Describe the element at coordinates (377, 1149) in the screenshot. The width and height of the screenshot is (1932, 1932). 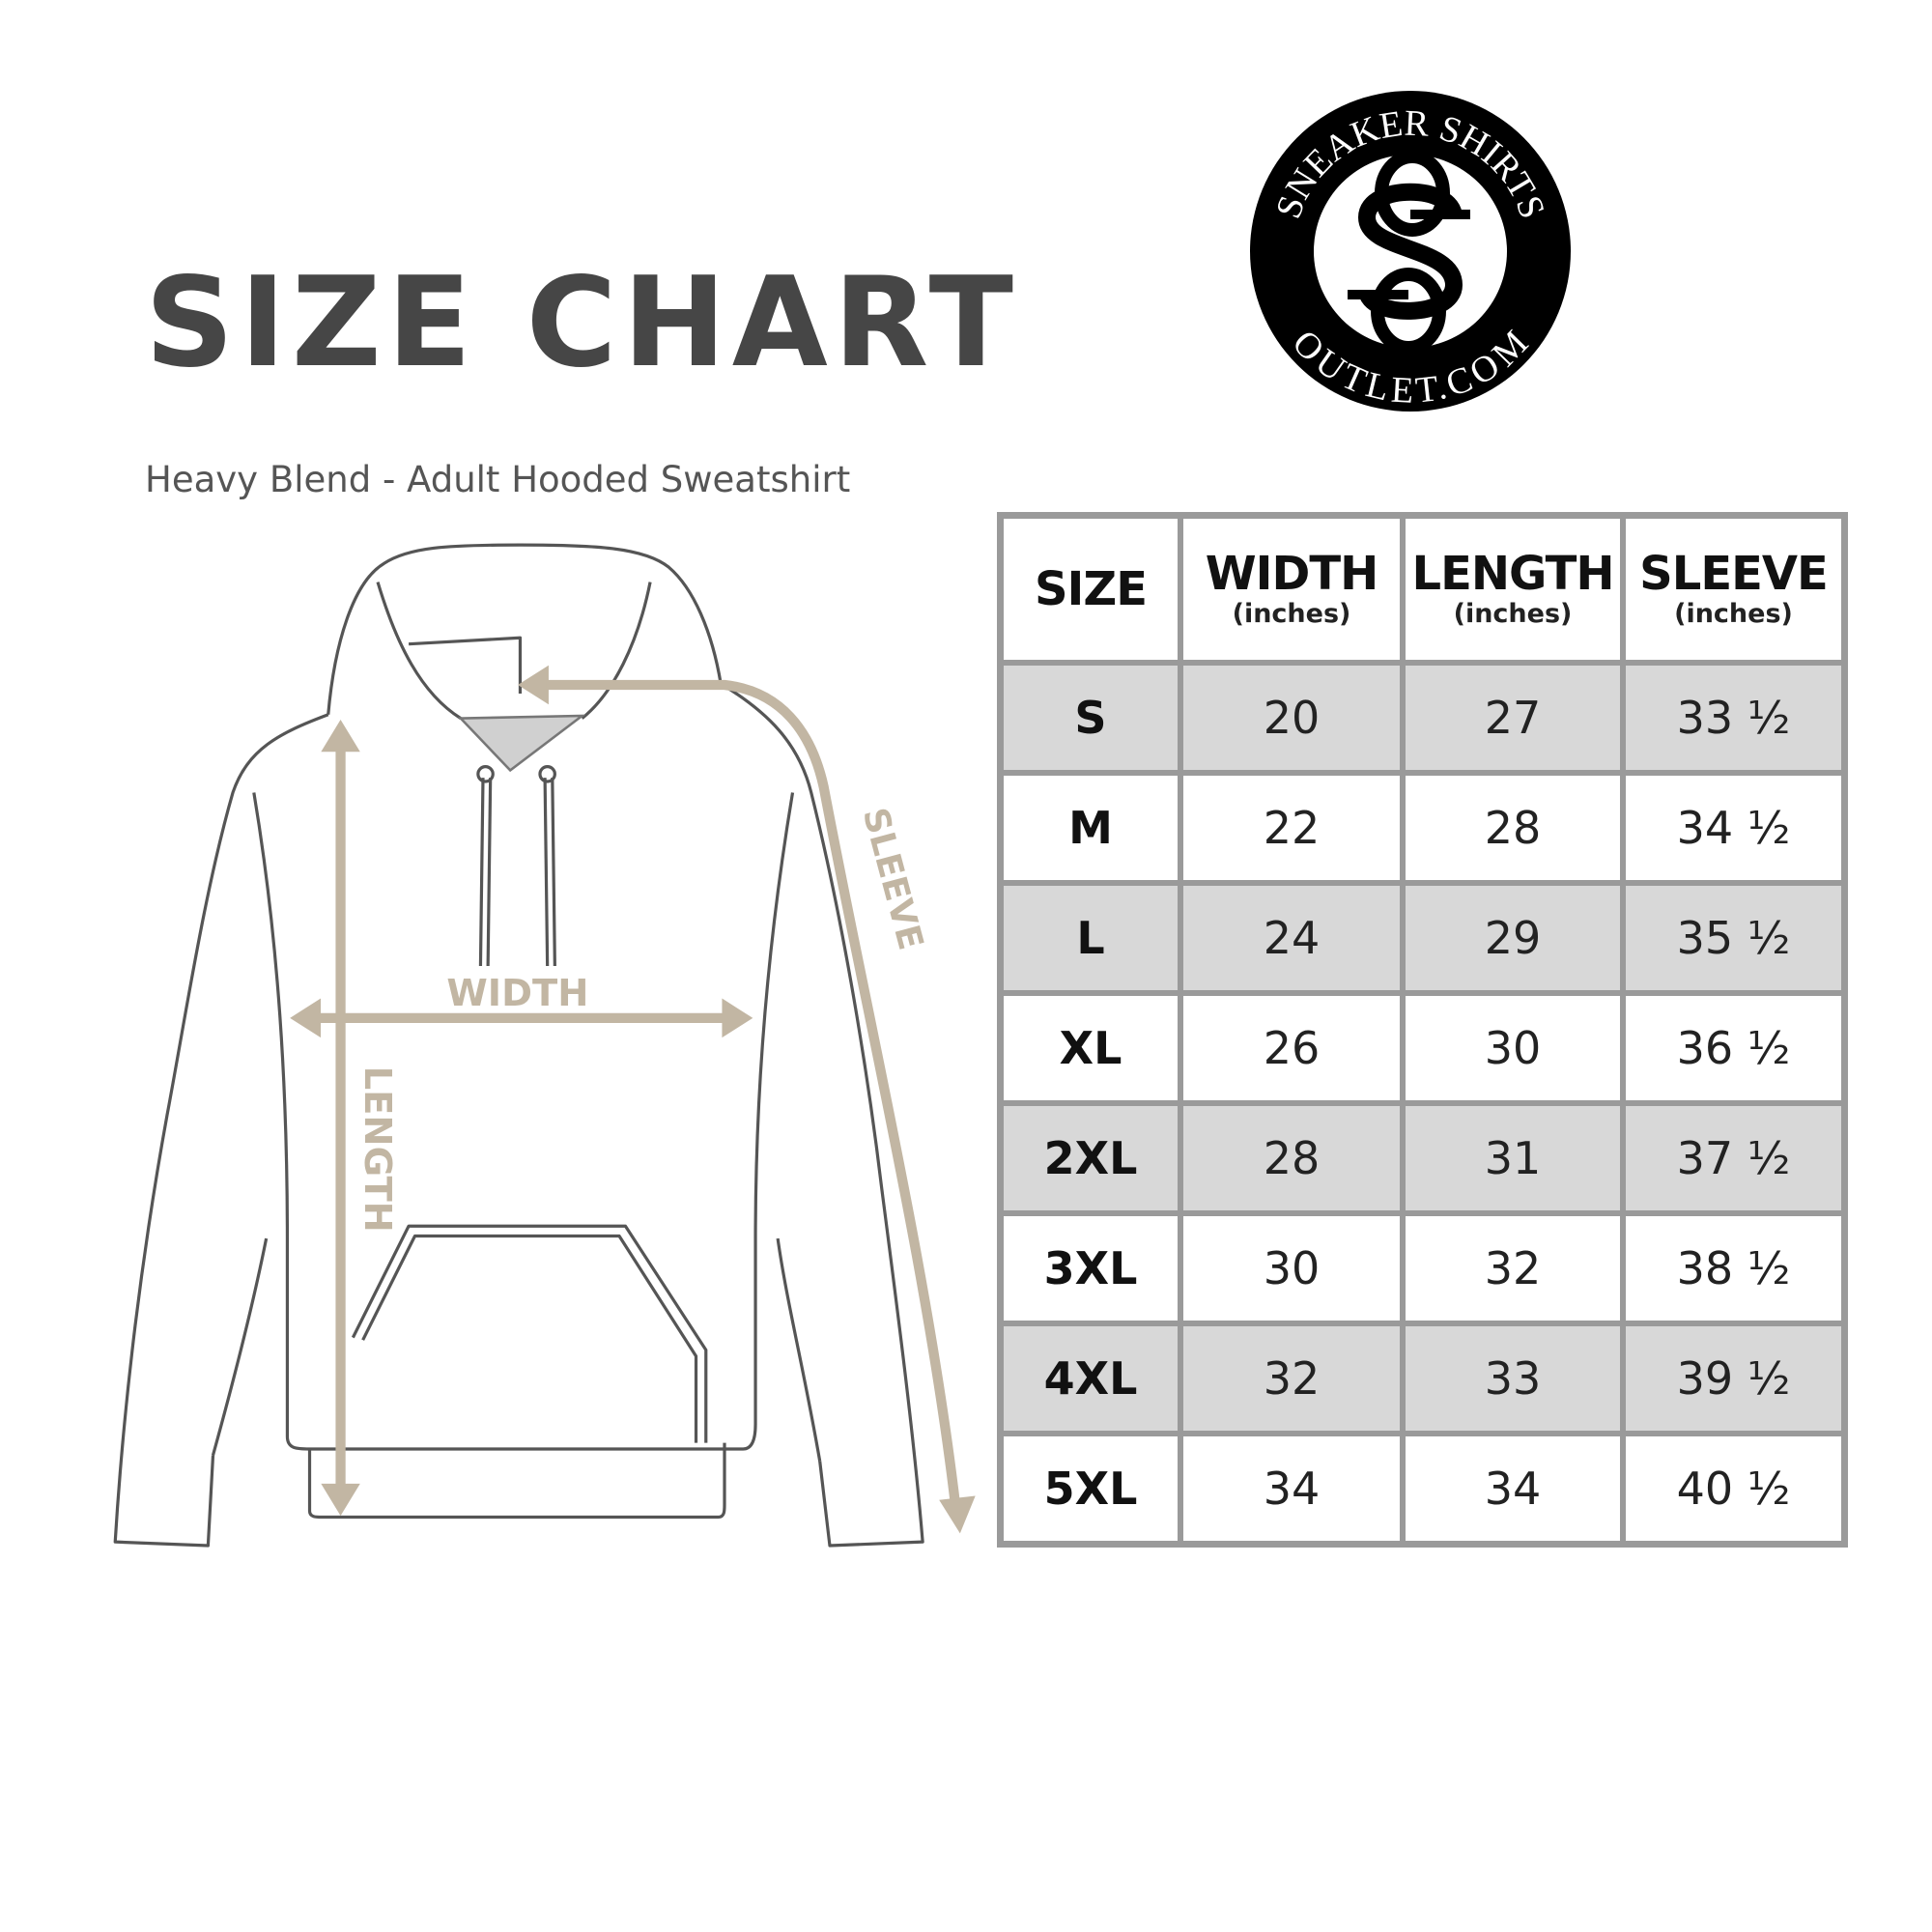
I see `length-label: LENGTH` at that location.